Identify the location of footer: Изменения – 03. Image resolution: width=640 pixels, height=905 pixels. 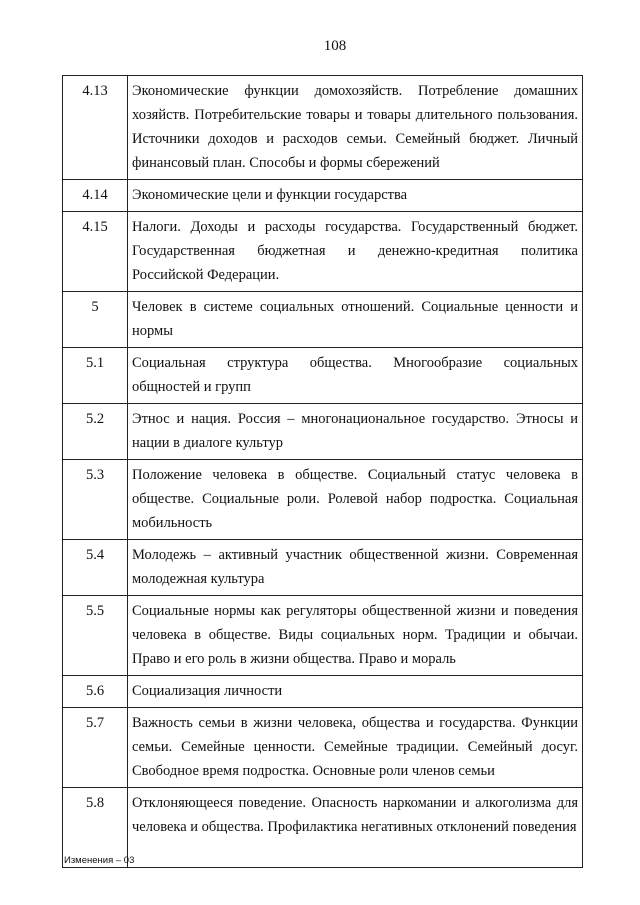
(99, 860).